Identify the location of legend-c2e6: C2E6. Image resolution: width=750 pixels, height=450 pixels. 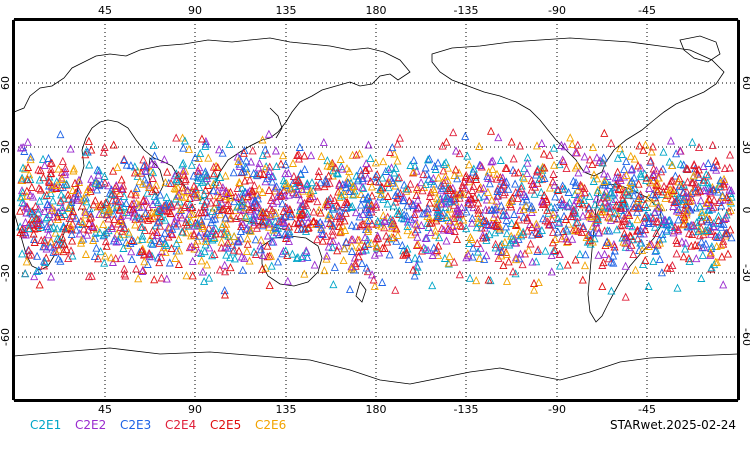
(271, 425).